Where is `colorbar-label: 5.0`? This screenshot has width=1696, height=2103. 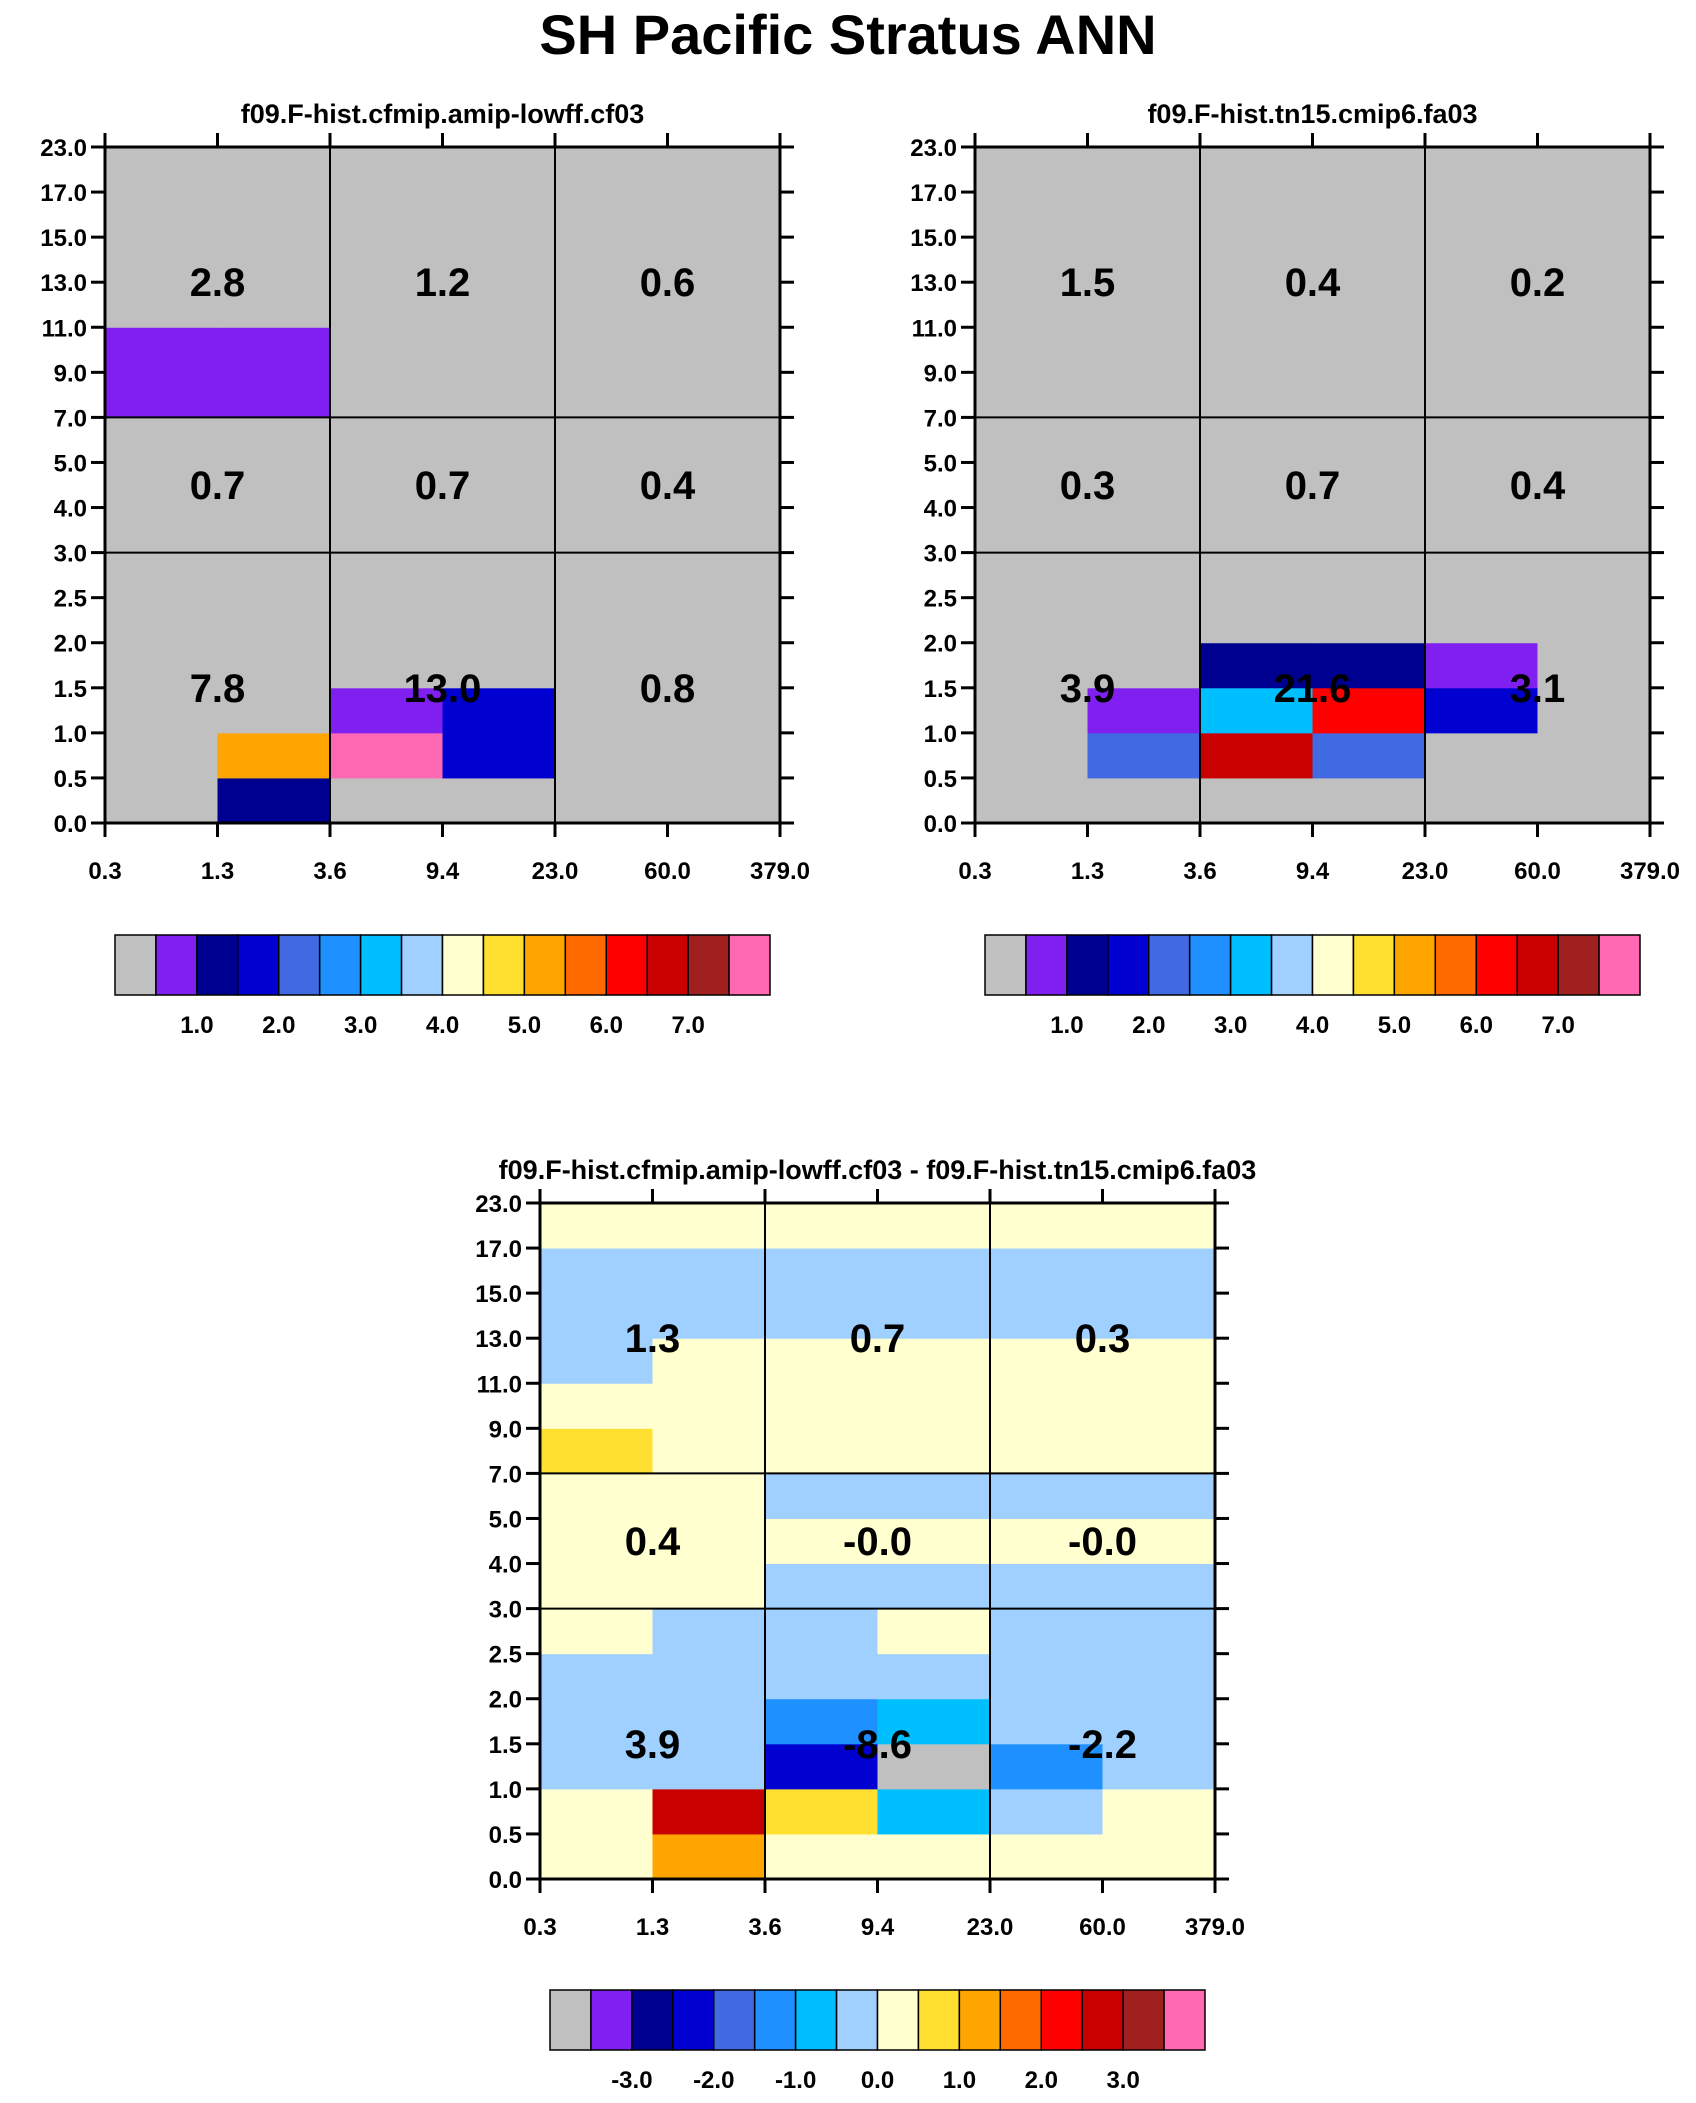 colorbar-label: 5.0 is located at coordinates (524, 1025).